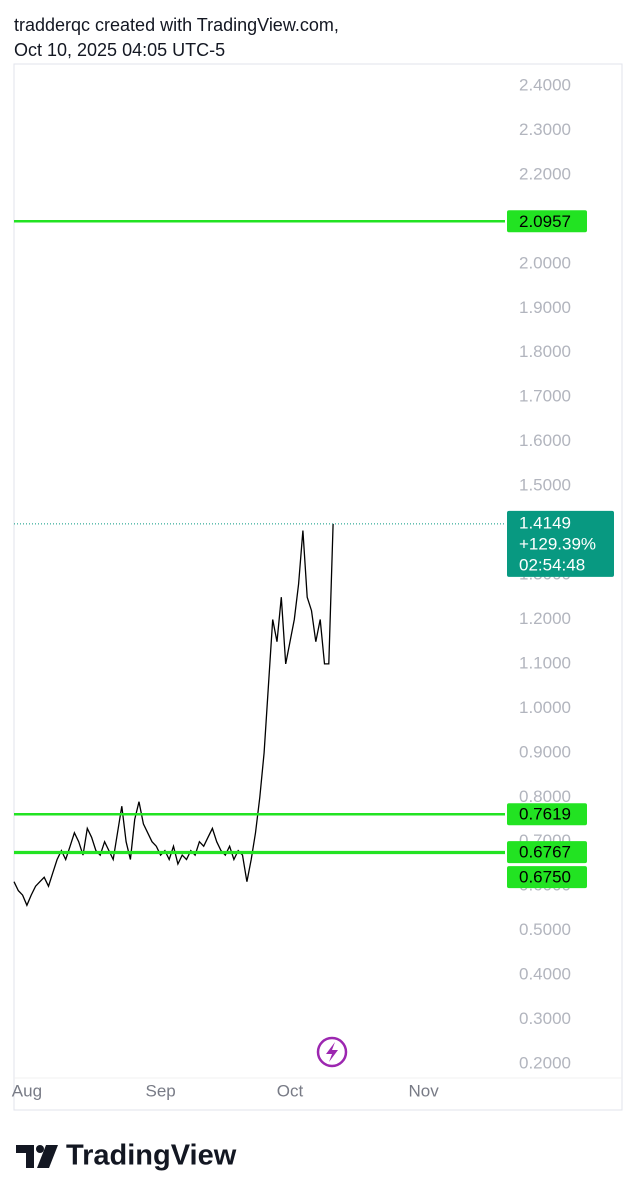 The image size is (637, 1199). I want to click on last-price-box, so click(560, 543).